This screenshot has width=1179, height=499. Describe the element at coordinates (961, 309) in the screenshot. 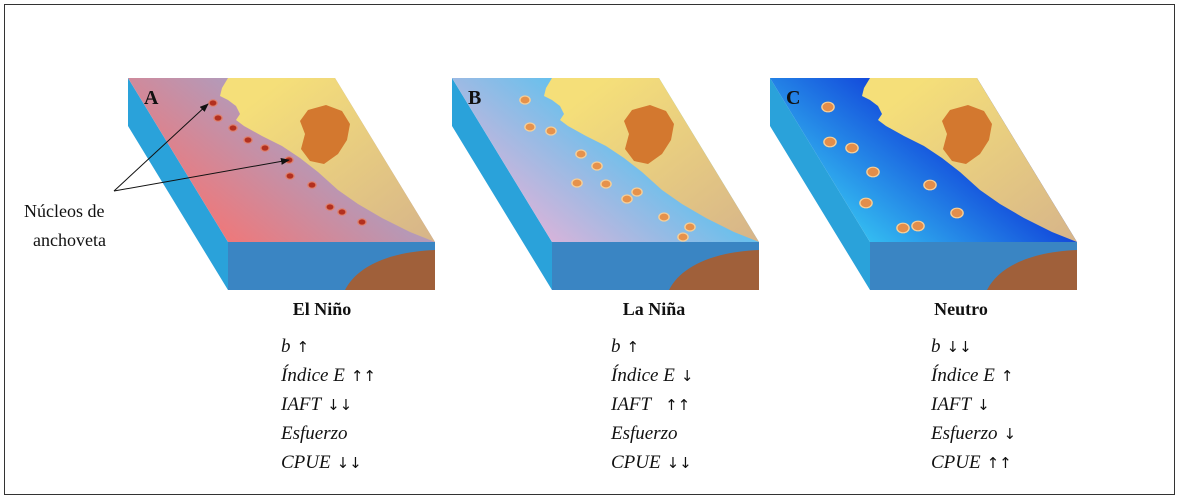

I see `caption-neutro: Neutro` at that location.